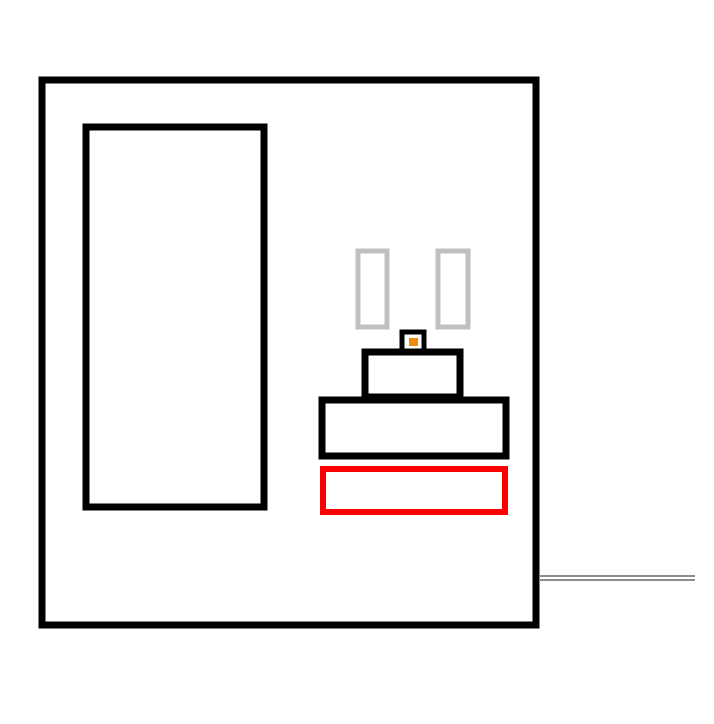 This screenshot has height=724, width=714. I want to click on left-slot, so click(372, 289).